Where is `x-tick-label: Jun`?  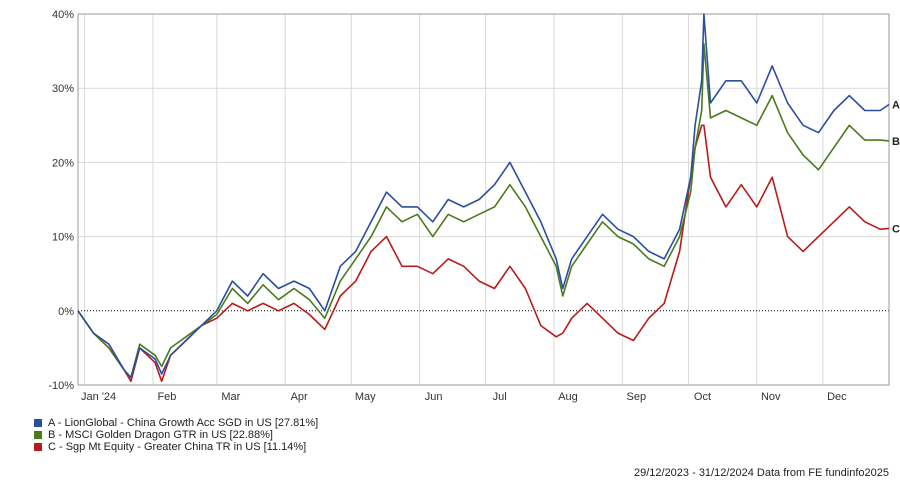 x-tick-label: Jun is located at coordinates (434, 397).